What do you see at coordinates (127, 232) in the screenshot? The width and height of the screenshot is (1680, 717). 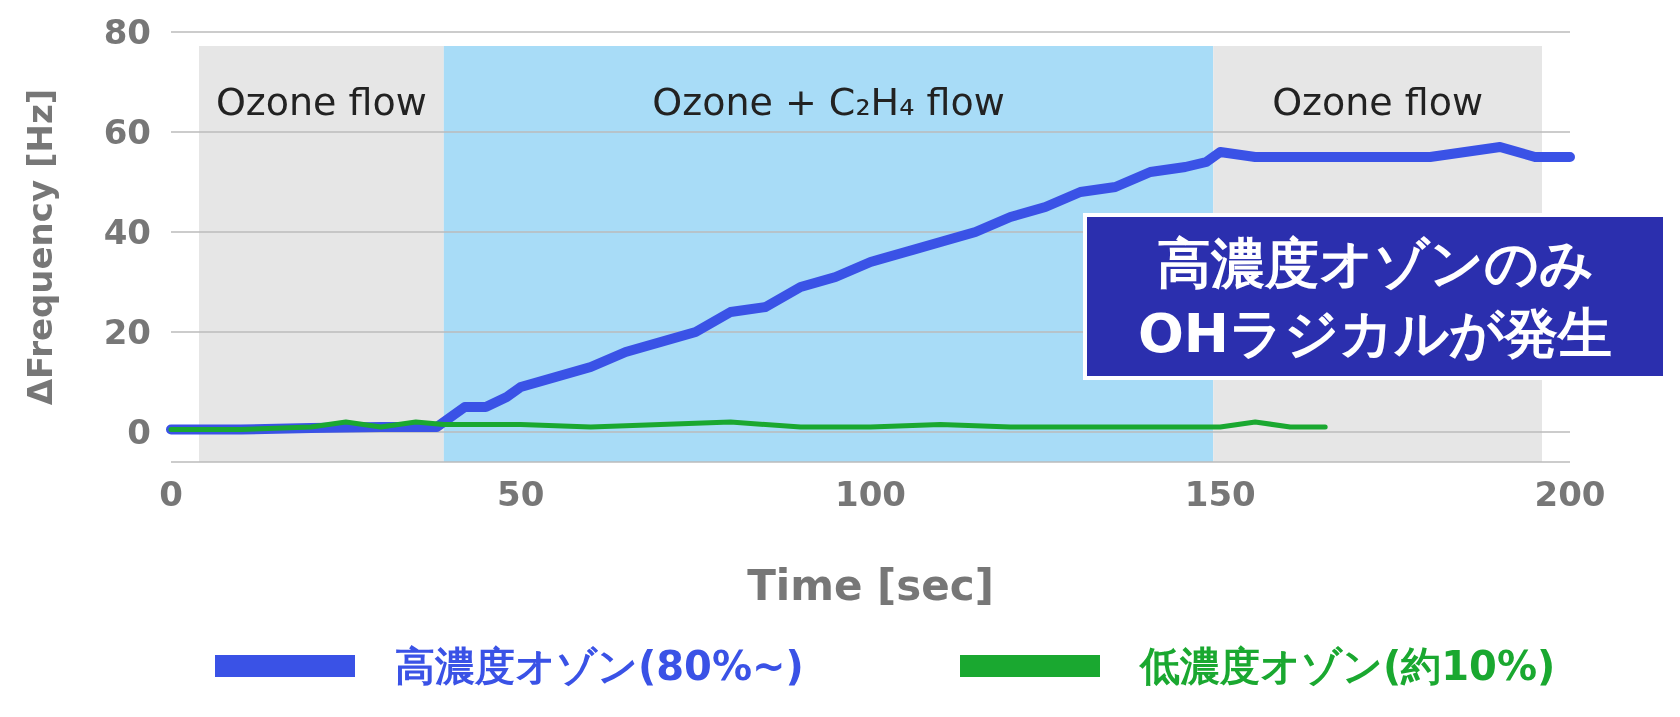 I see `y-tick-label: 40` at bounding box center [127, 232].